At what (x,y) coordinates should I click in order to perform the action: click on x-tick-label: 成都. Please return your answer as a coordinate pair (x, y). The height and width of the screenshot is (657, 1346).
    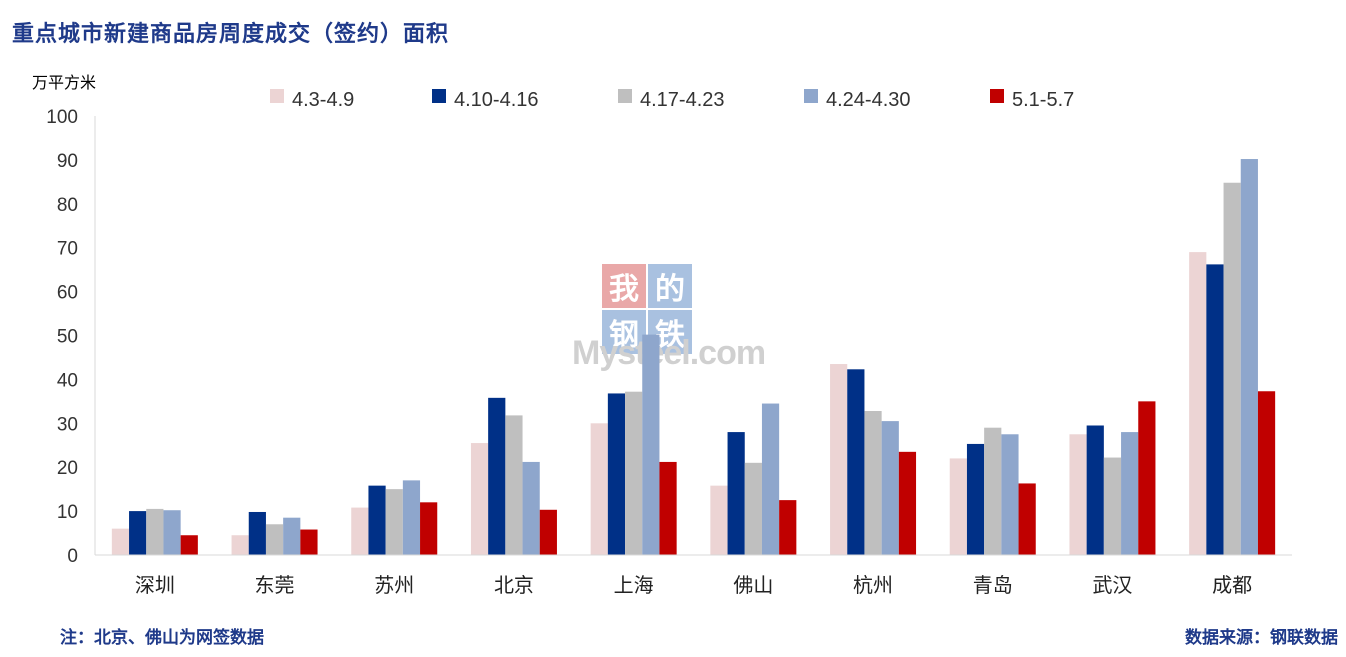
    Looking at the image, I should click on (1232, 585).